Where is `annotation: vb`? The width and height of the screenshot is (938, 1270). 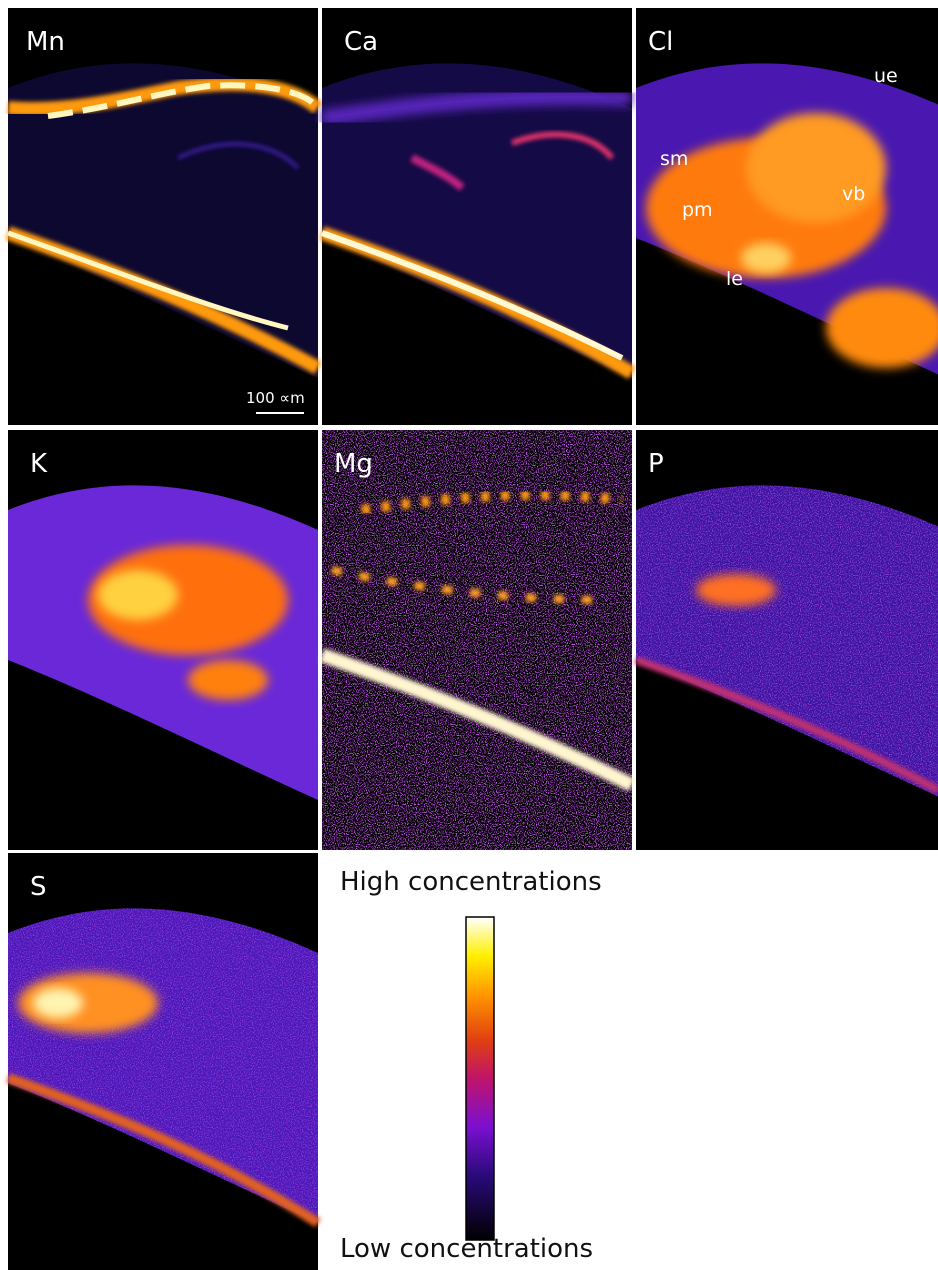 annotation: vb is located at coordinates (853, 194).